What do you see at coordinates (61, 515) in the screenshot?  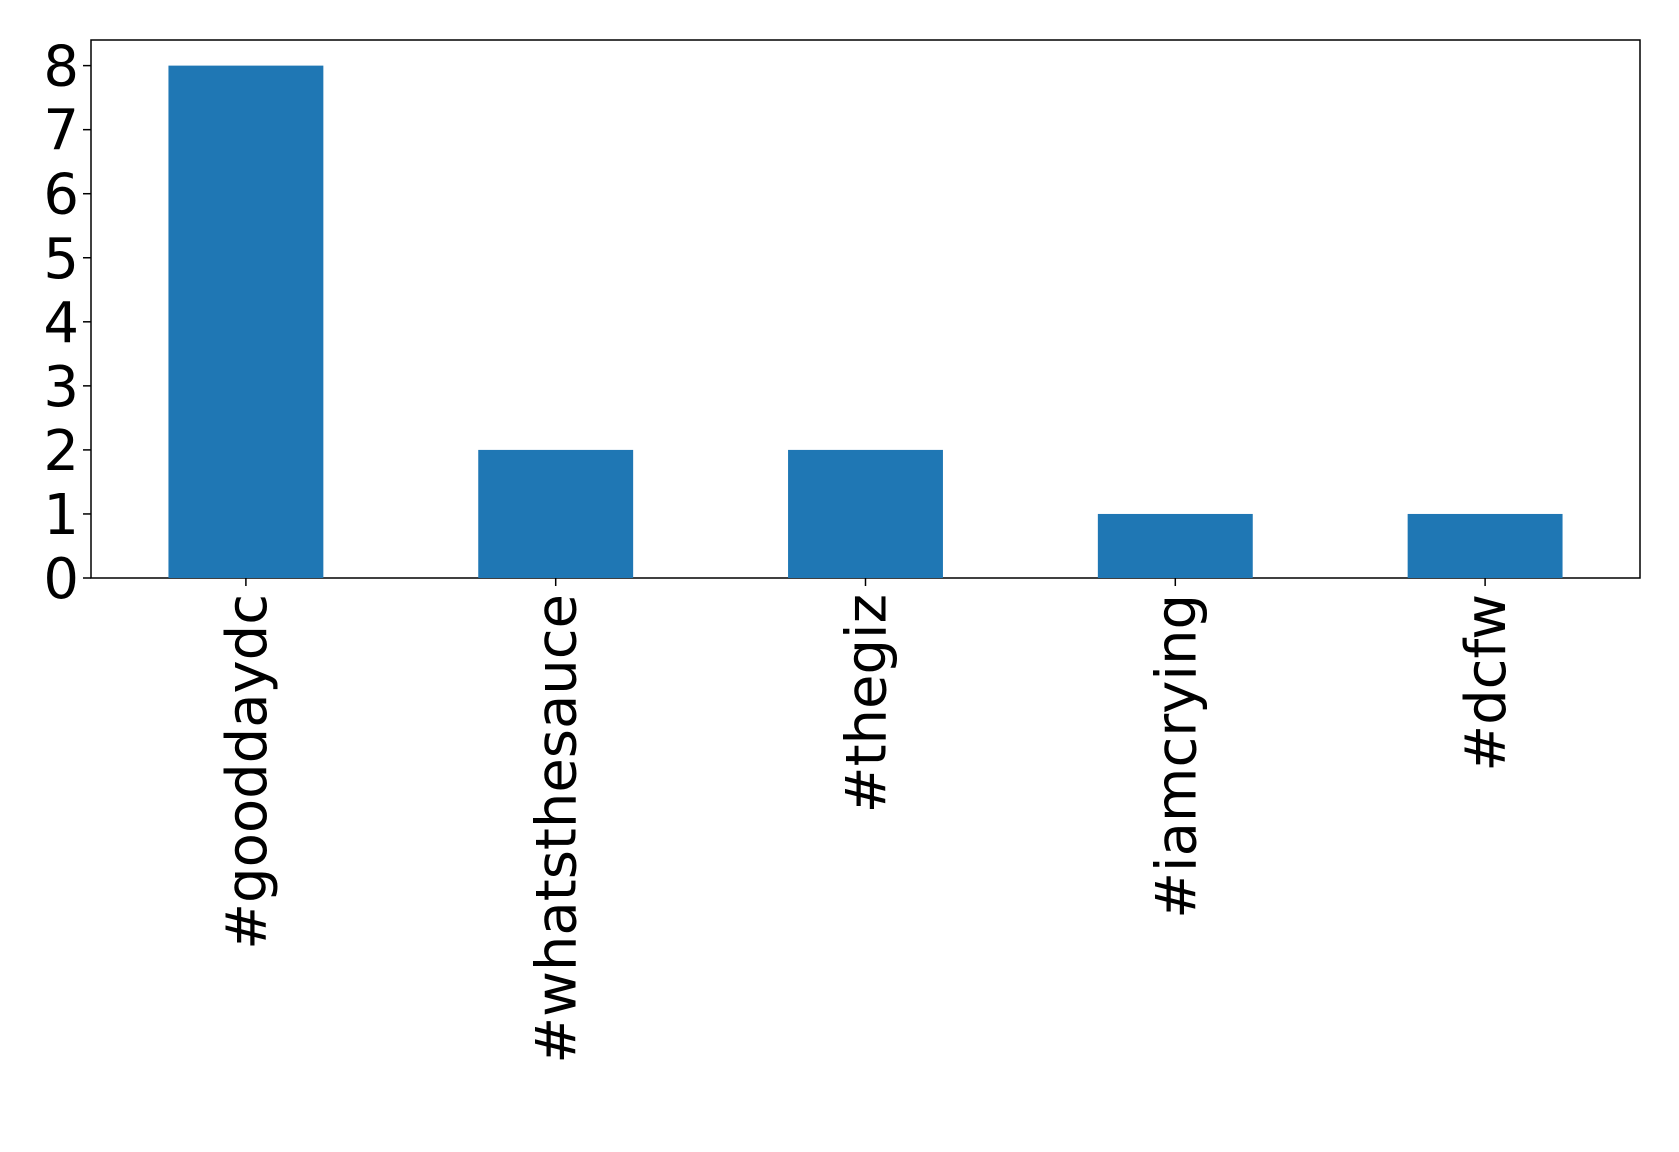 I see `y-tick-label: 1` at bounding box center [61, 515].